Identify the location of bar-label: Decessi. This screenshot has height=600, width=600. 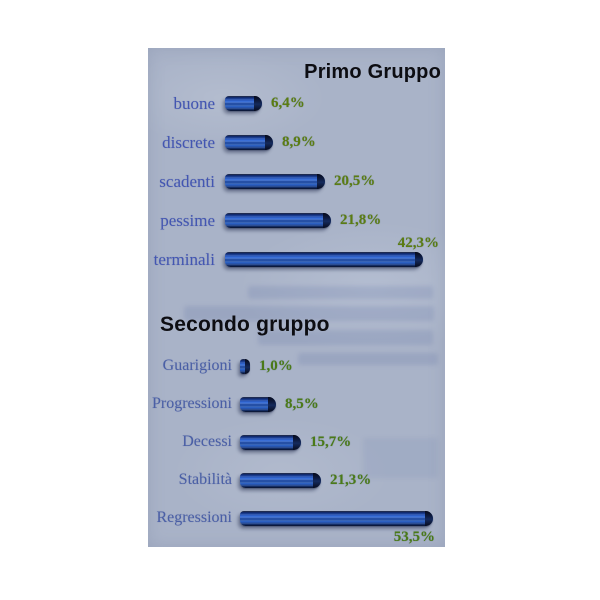
(207, 441).